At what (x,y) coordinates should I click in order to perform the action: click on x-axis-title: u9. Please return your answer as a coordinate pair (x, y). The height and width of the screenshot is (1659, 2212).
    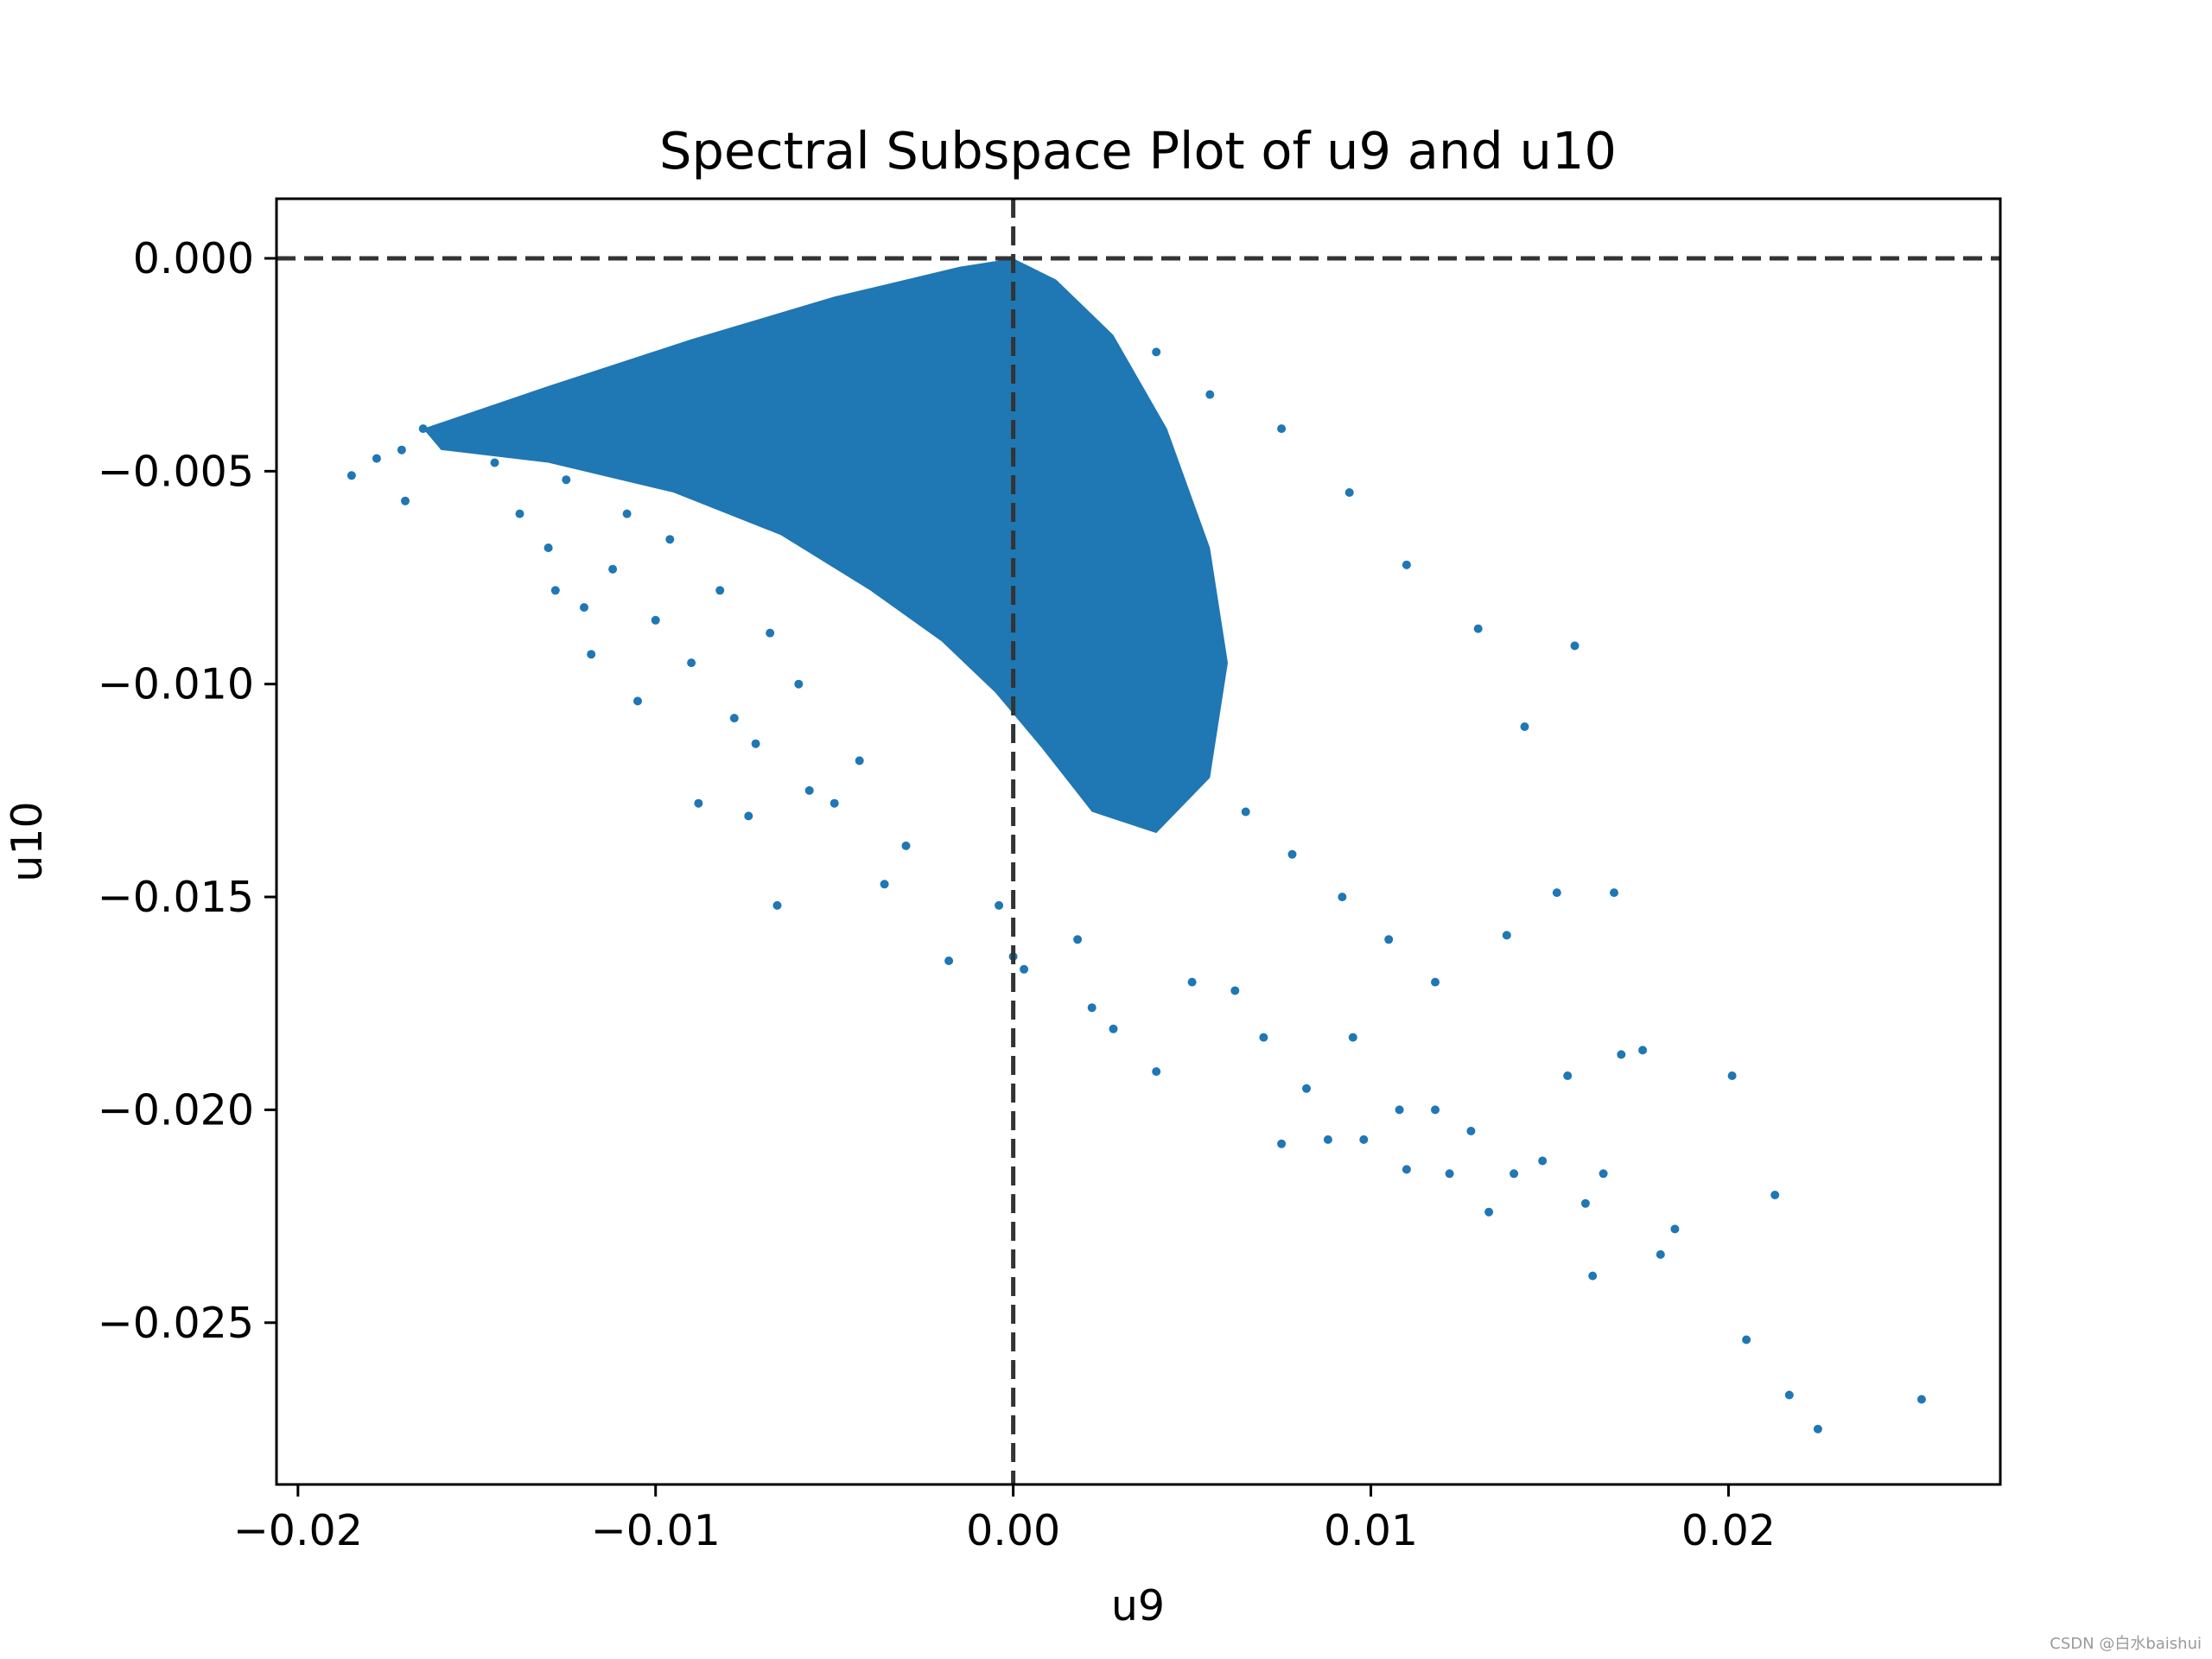
    Looking at the image, I should click on (1138, 1605).